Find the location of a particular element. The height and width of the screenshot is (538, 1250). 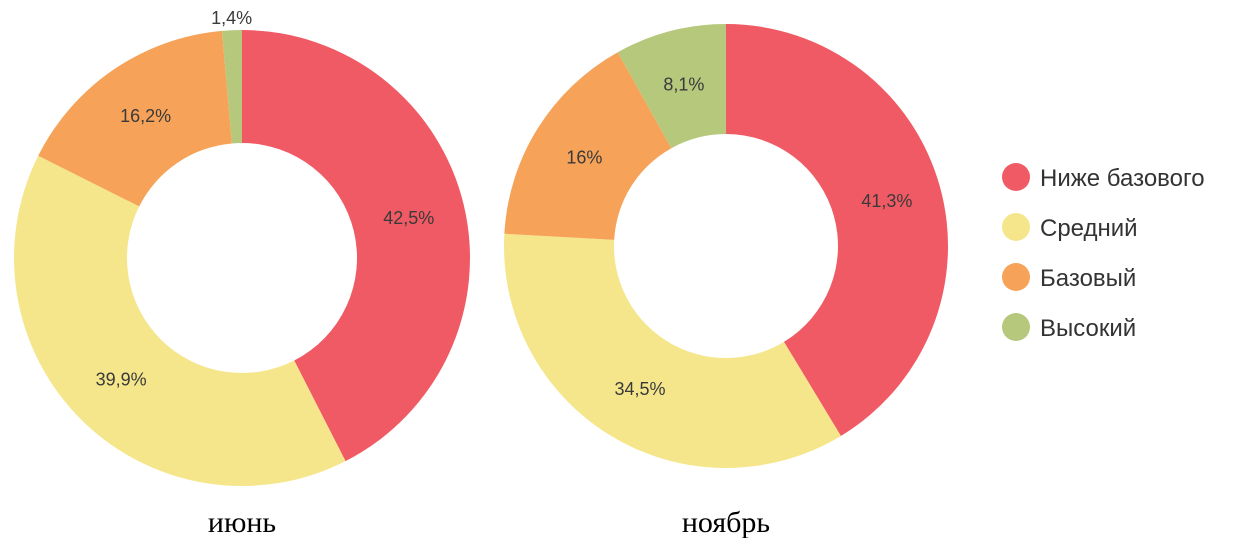

legend-label-basic: Базовый is located at coordinates (1088, 278).